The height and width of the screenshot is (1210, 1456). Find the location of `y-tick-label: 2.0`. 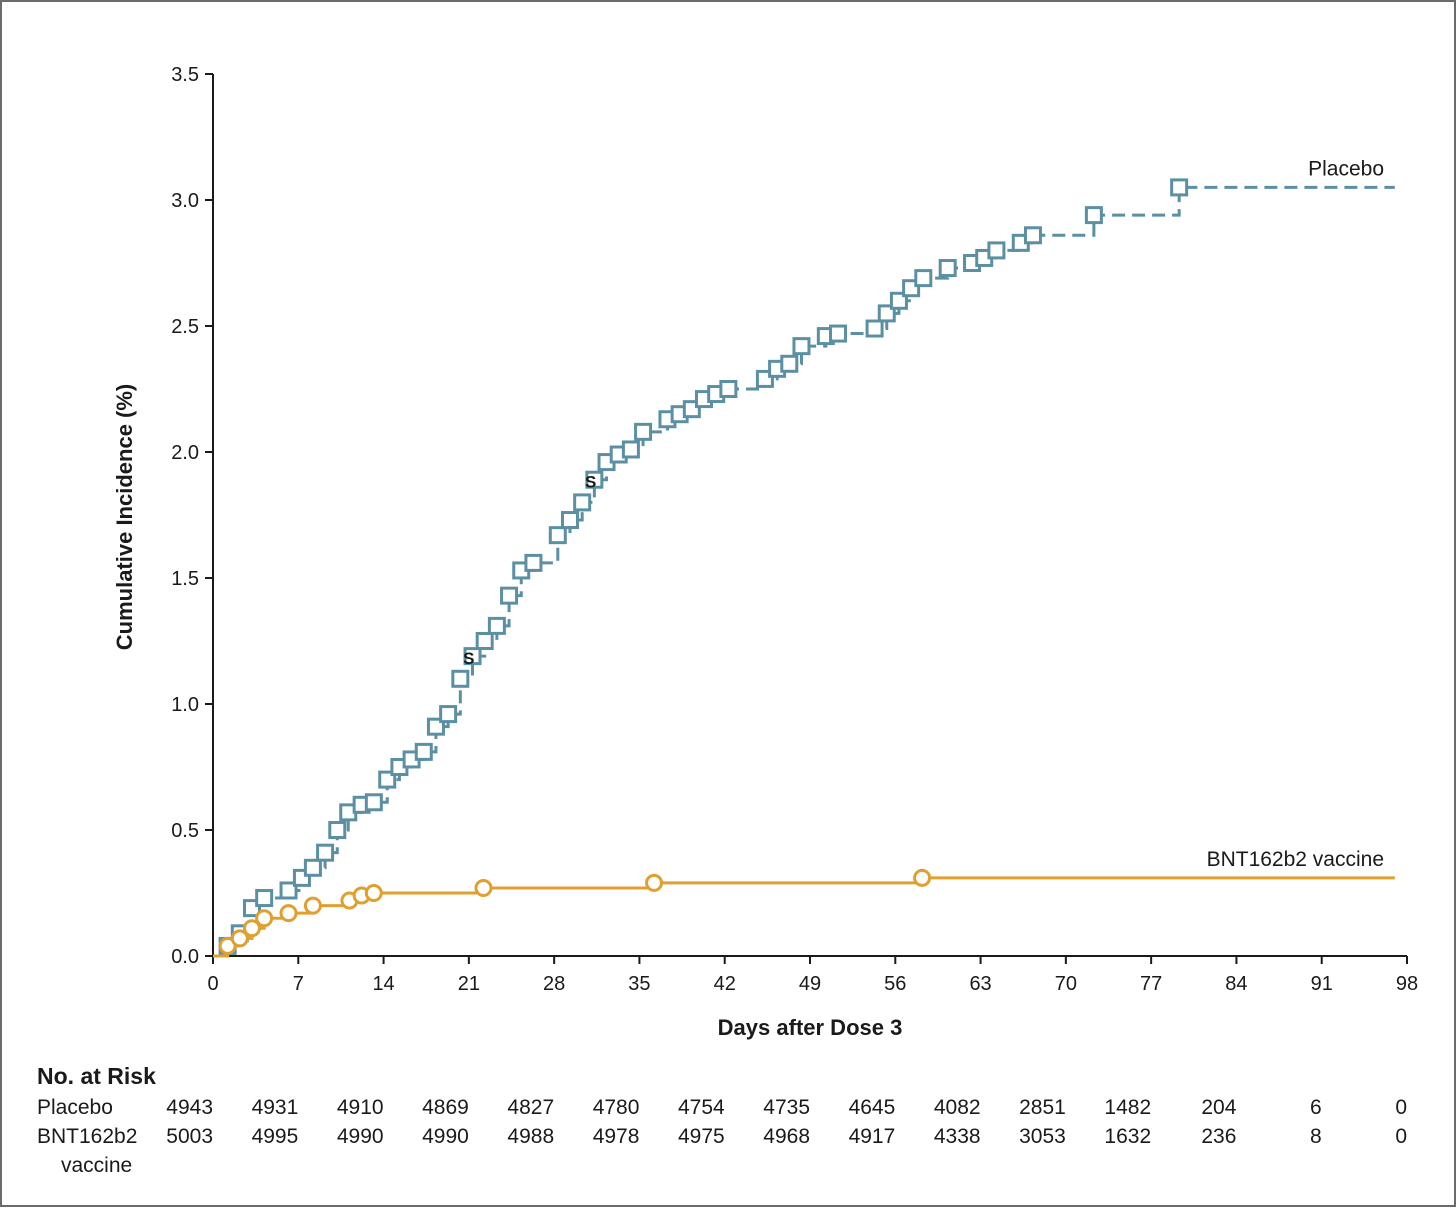

y-tick-label: 2.0 is located at coordinates (185, 453).